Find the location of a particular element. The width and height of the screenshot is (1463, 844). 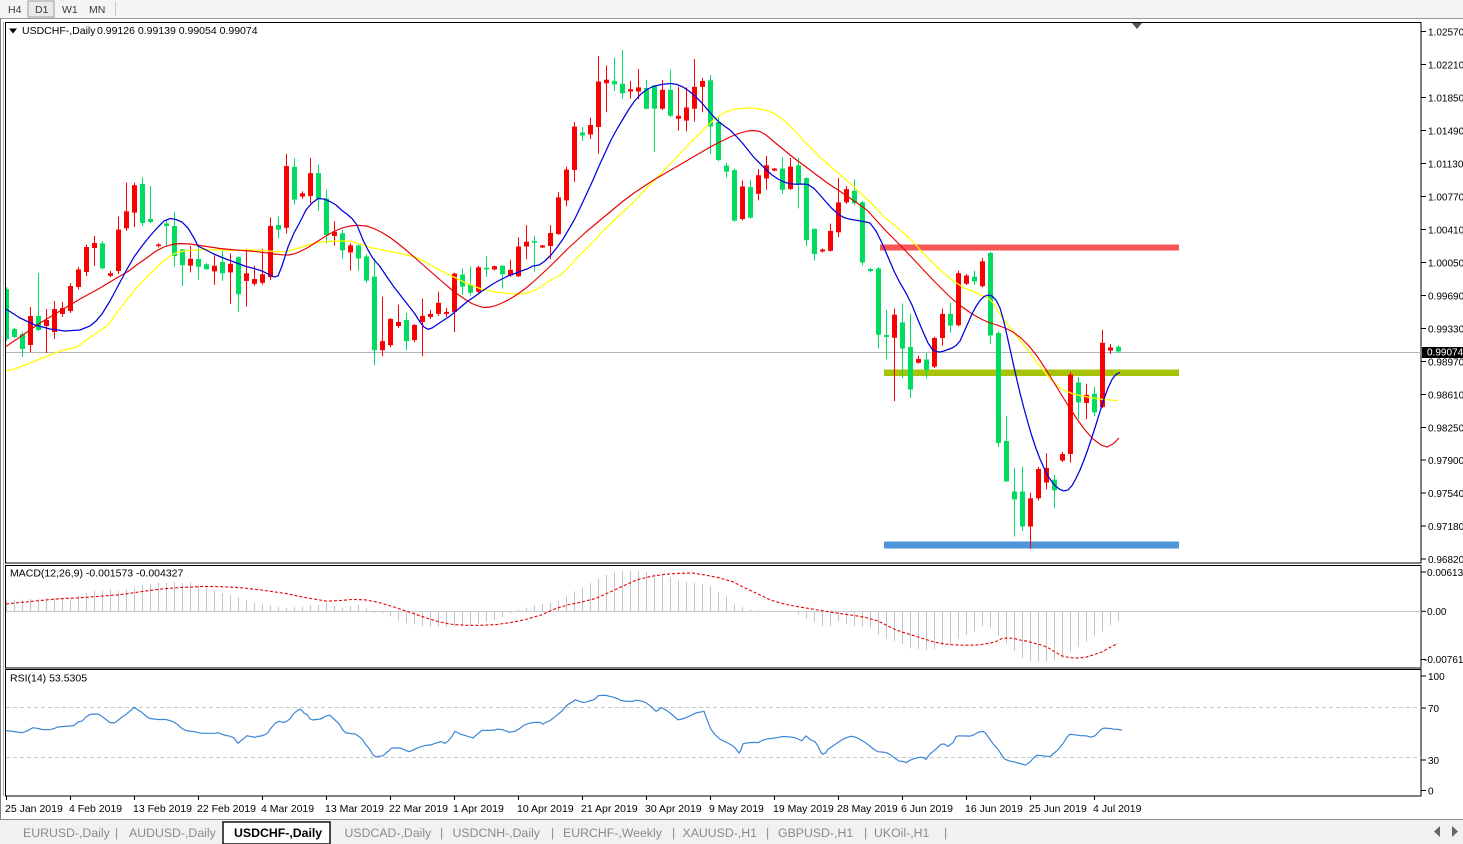

svg-text: 10 Apr 2019 is located at coordinates (545, 809).